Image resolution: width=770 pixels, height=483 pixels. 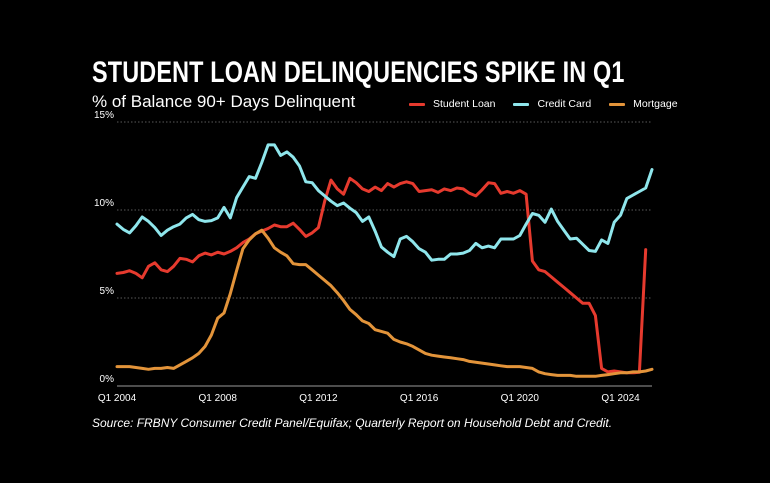 What do you see at coordinates (224, 101) in the screenshot?
I see `chart-subtitle: % of Balance 90+ Days Delinquent` at bounding box center [224, 101].